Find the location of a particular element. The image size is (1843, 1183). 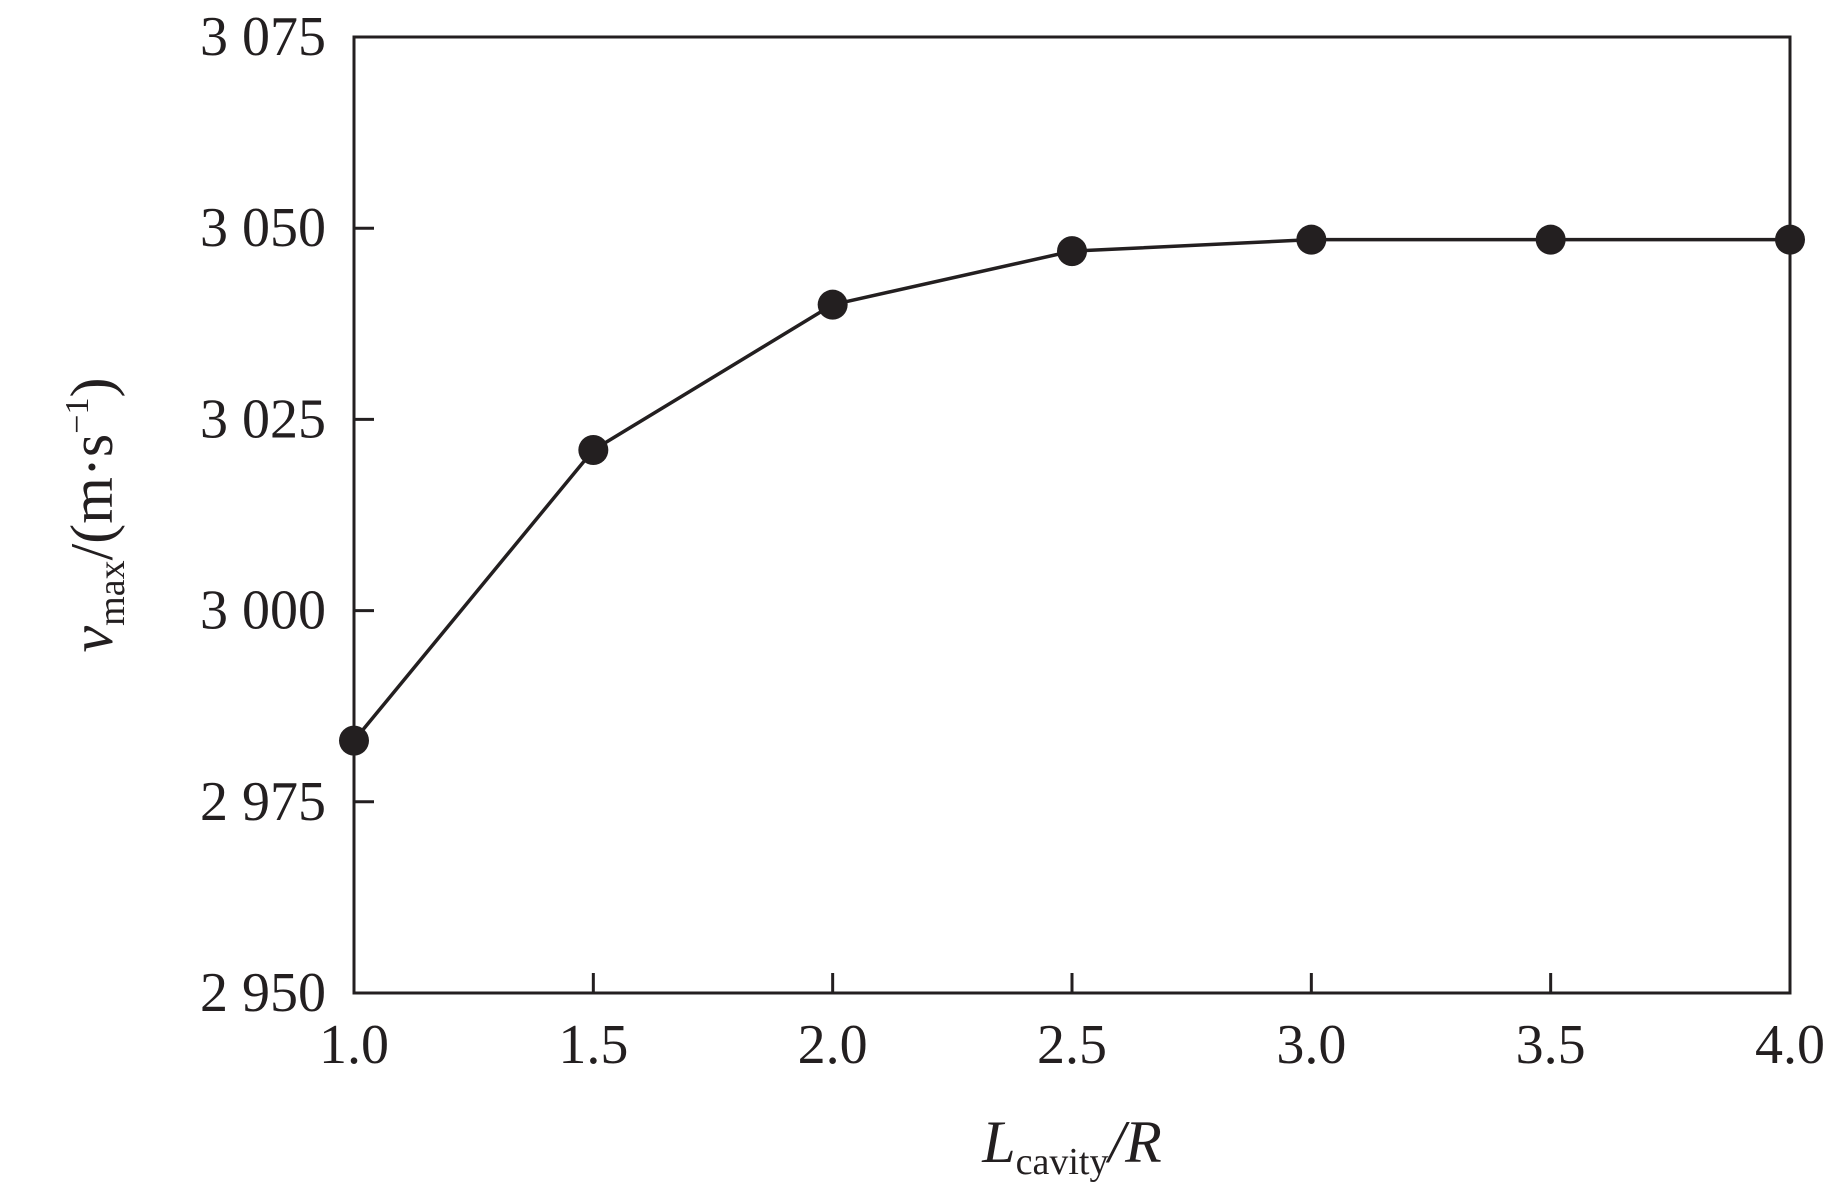

x-tick-label: 2.0 is located at coordinates (833, 1045).